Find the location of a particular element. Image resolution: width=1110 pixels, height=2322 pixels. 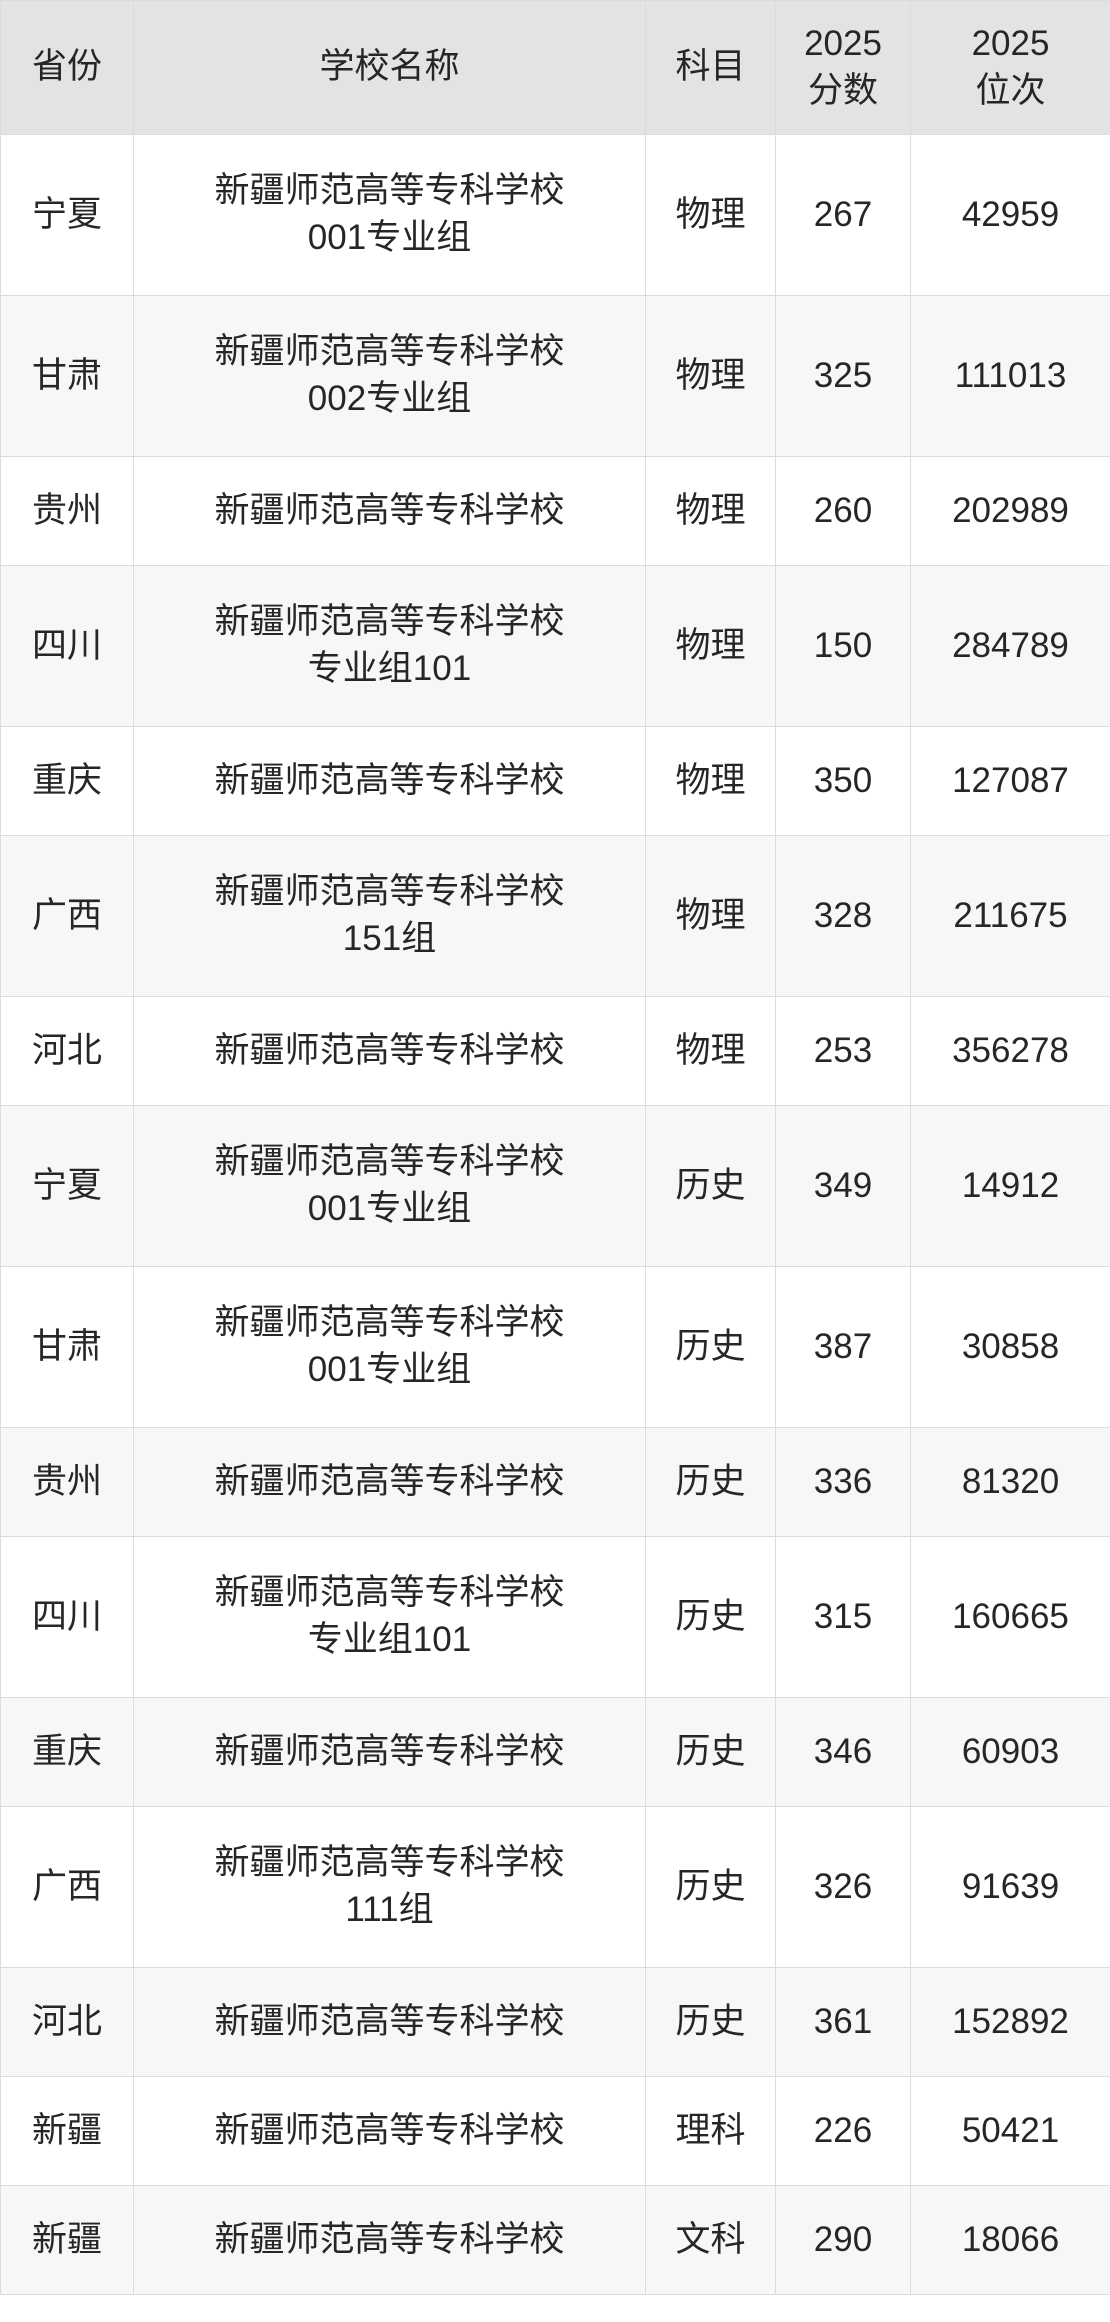

column-header-province: 省份 is located at coordinates (67, 67).